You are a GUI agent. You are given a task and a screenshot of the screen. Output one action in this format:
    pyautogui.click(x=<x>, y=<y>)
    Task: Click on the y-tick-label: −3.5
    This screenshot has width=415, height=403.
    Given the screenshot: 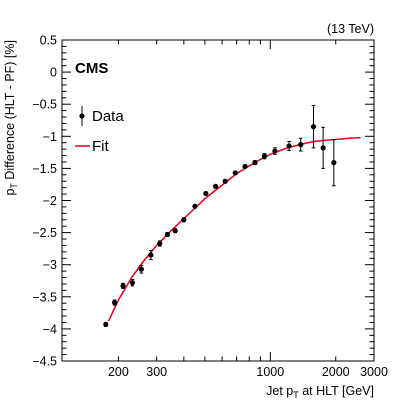 What is the action you would take?
    pyautogui.click(x=44, y=297)
    